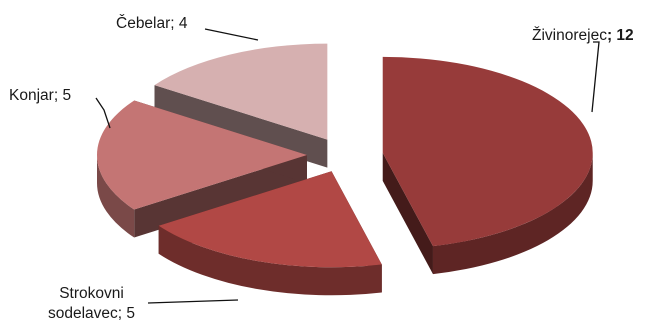  I want to click on data-label-konjar: Konjar; 5, so click(40, 95).